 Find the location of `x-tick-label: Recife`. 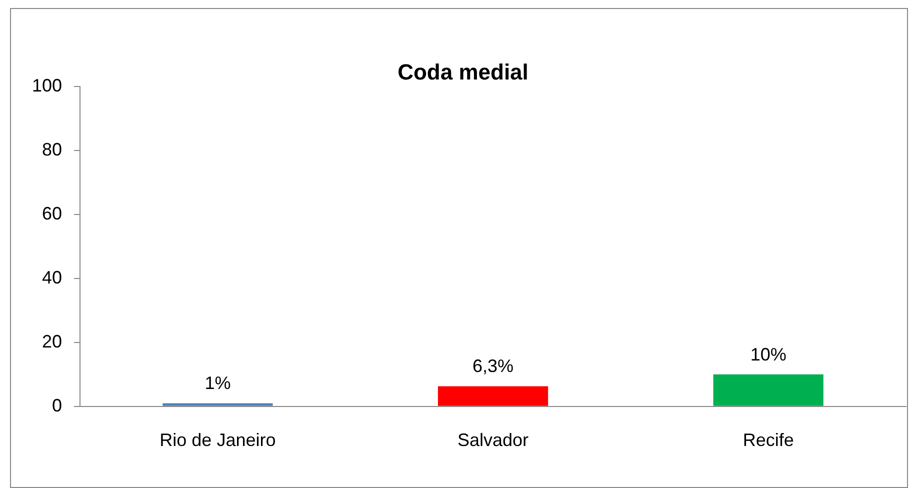

x-tick-label: Recife is located at coordinates (768, 440).